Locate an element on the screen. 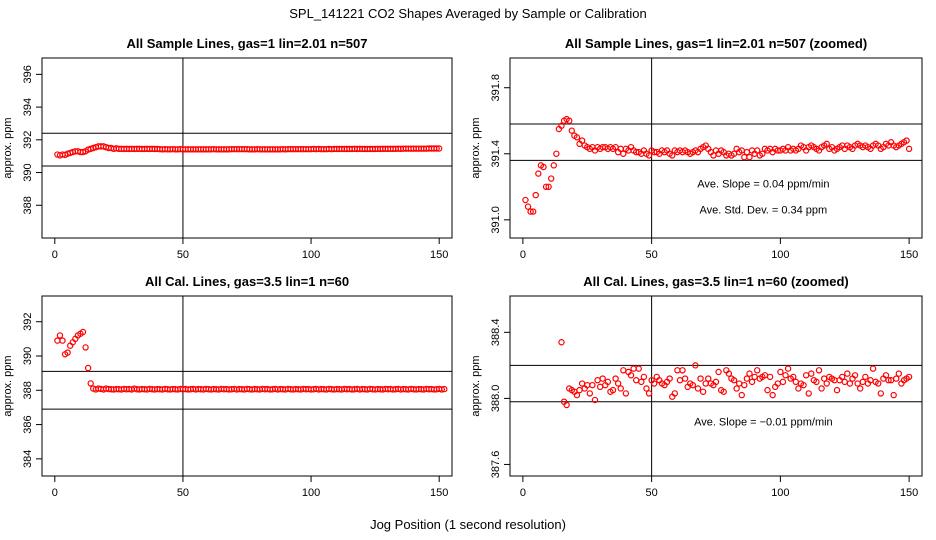 The width and height of the screenshot is (936, 540). figure-xlabel: Jog Position (1 second resolution) is located at coordinates (468, 524).